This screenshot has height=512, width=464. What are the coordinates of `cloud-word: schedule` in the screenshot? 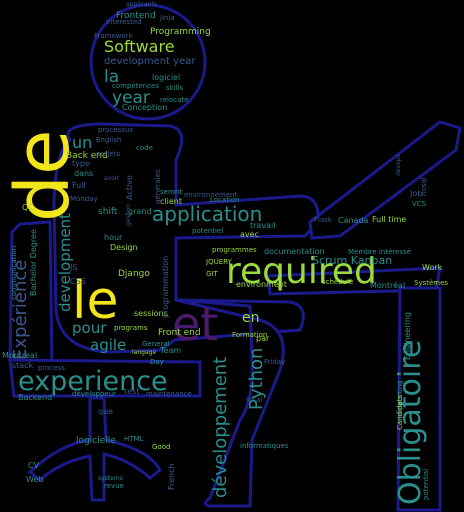 It's located at (337, 282).